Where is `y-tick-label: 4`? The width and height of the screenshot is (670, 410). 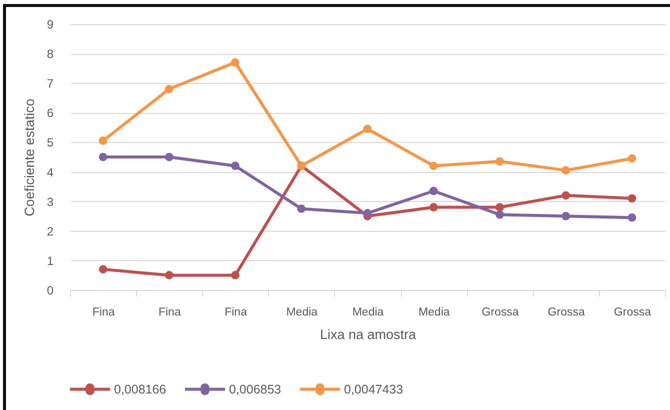 y-tick-label: 4 is located at coordinates (50, 172).